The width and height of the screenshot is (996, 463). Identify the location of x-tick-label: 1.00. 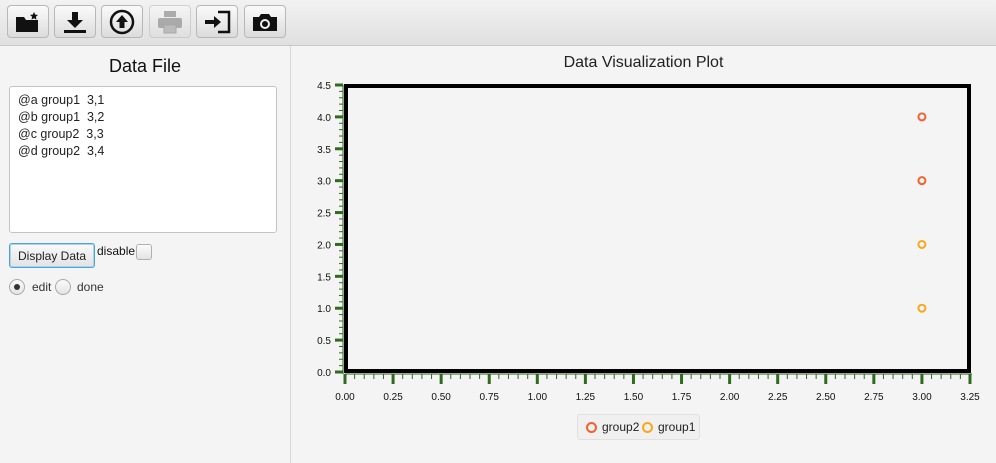
(538, 397).